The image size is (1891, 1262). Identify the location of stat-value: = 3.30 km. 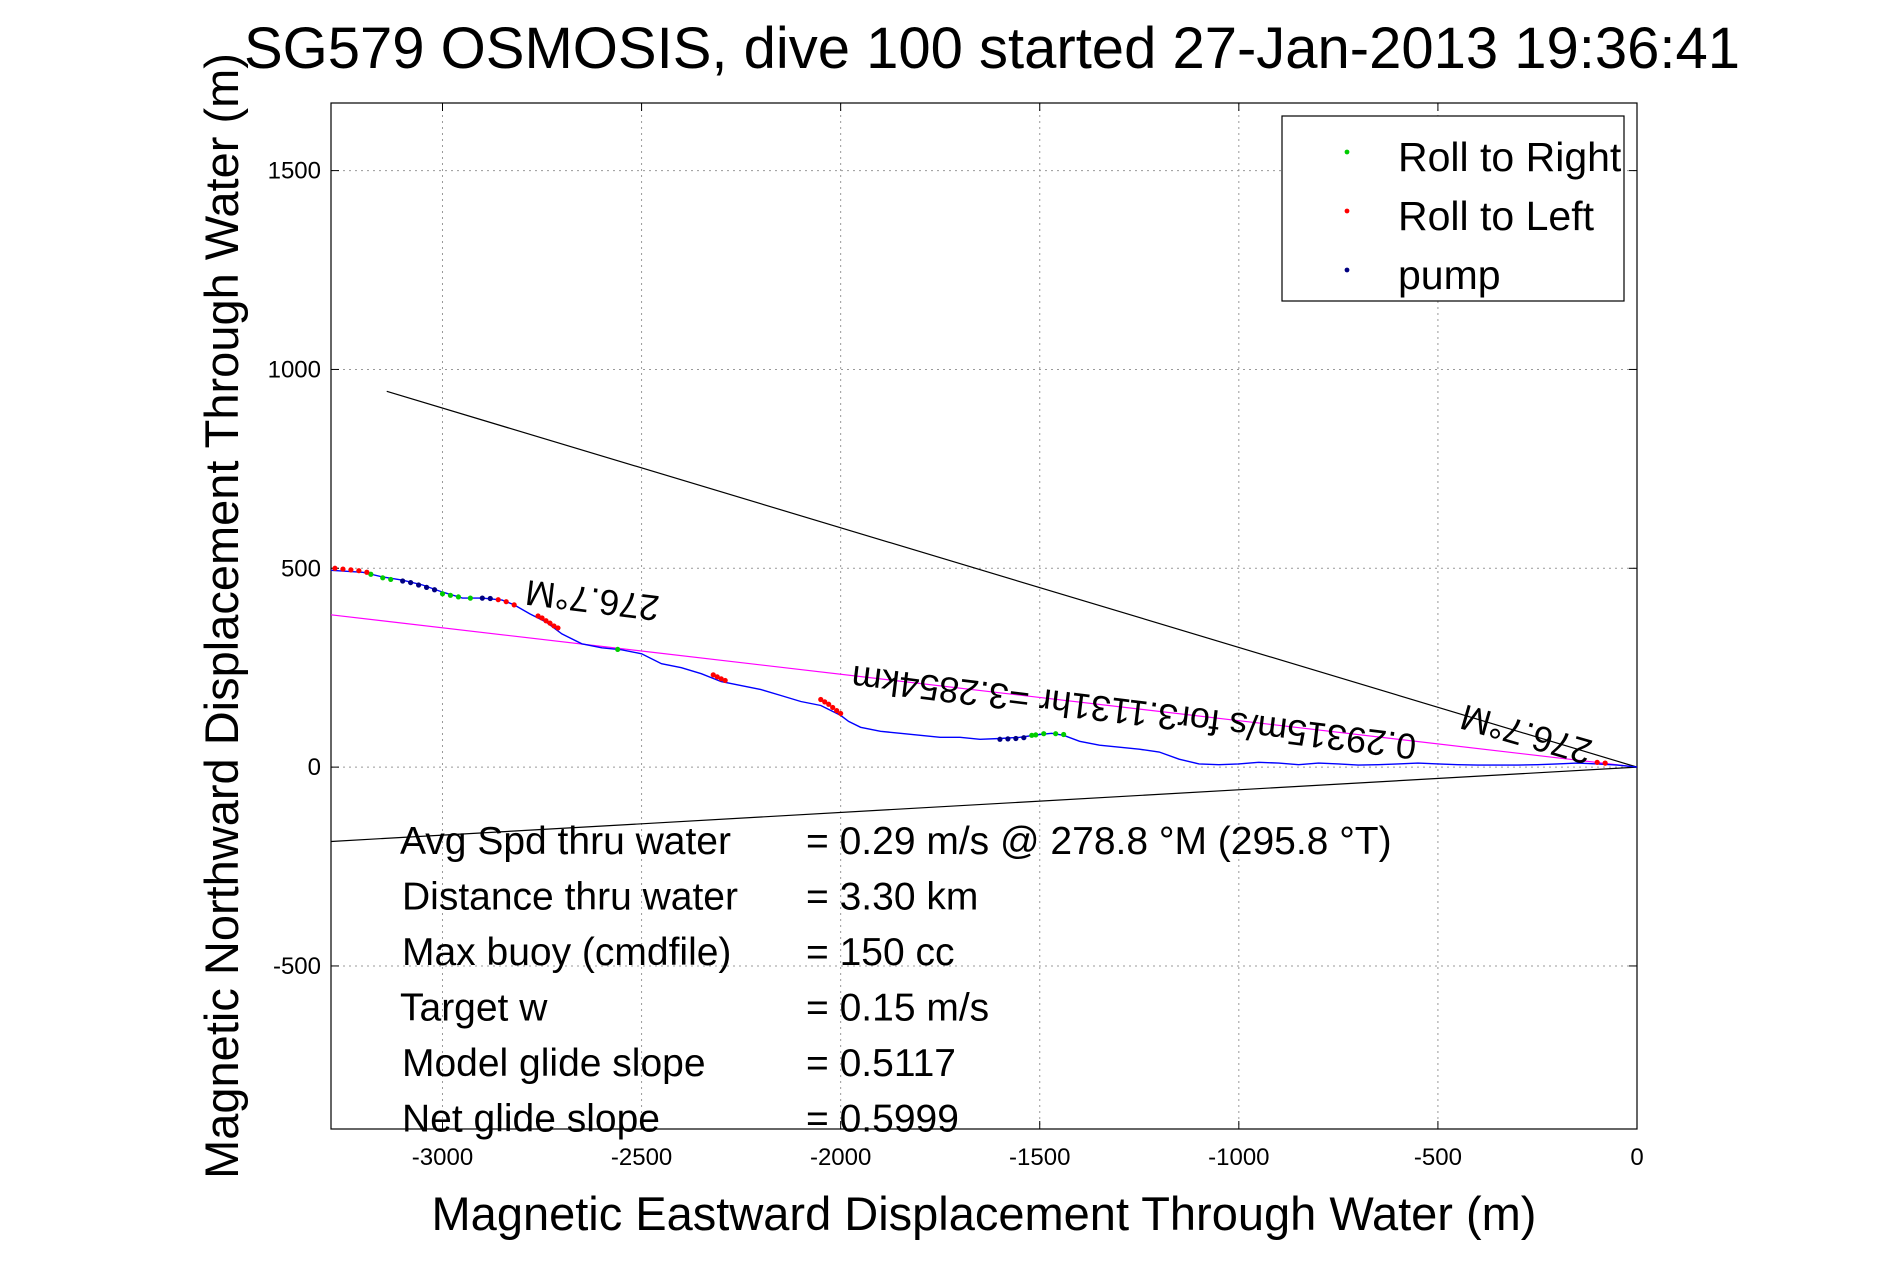
(892, 897).